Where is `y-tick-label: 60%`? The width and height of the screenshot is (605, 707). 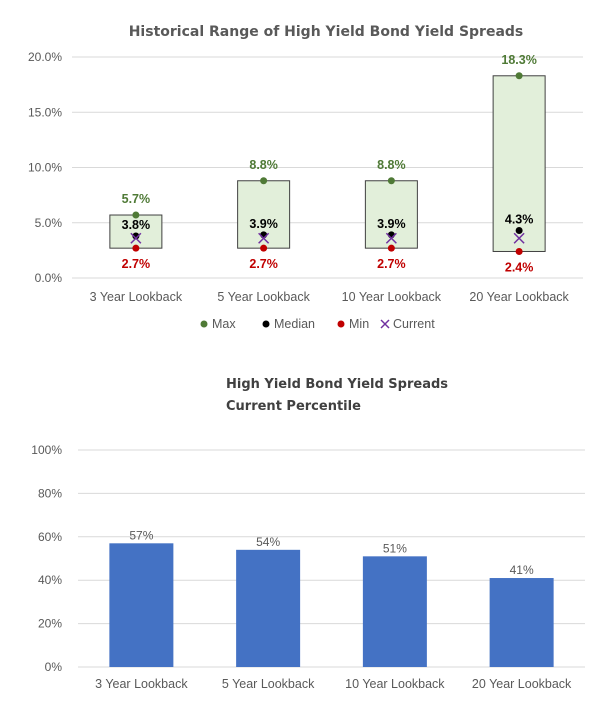 y-tick-label: 60% is located at coordinates (50, 537).